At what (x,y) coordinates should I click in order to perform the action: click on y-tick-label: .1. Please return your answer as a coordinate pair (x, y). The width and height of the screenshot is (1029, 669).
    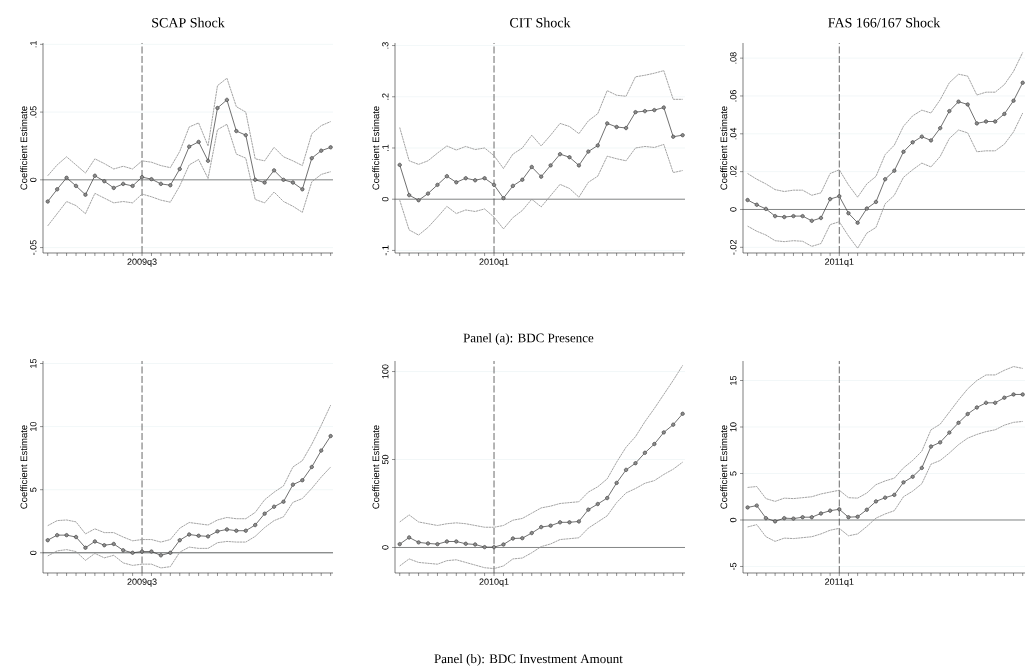
    Looking at the image, I should click on (385, 147).